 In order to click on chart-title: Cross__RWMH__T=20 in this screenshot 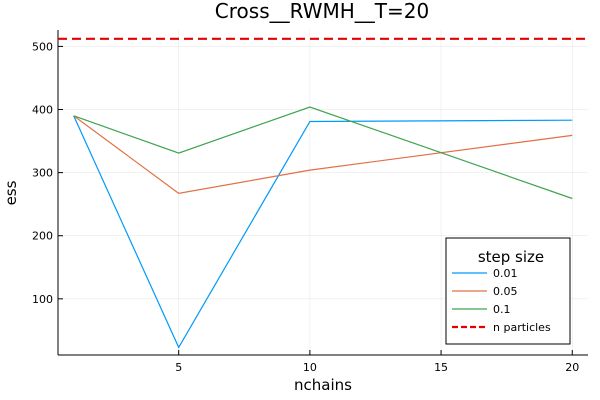, I will do `click(322, 11)`.